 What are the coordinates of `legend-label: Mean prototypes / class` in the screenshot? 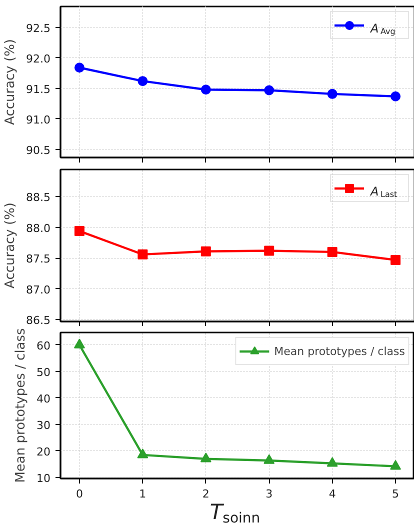 It's located at (339, 351).